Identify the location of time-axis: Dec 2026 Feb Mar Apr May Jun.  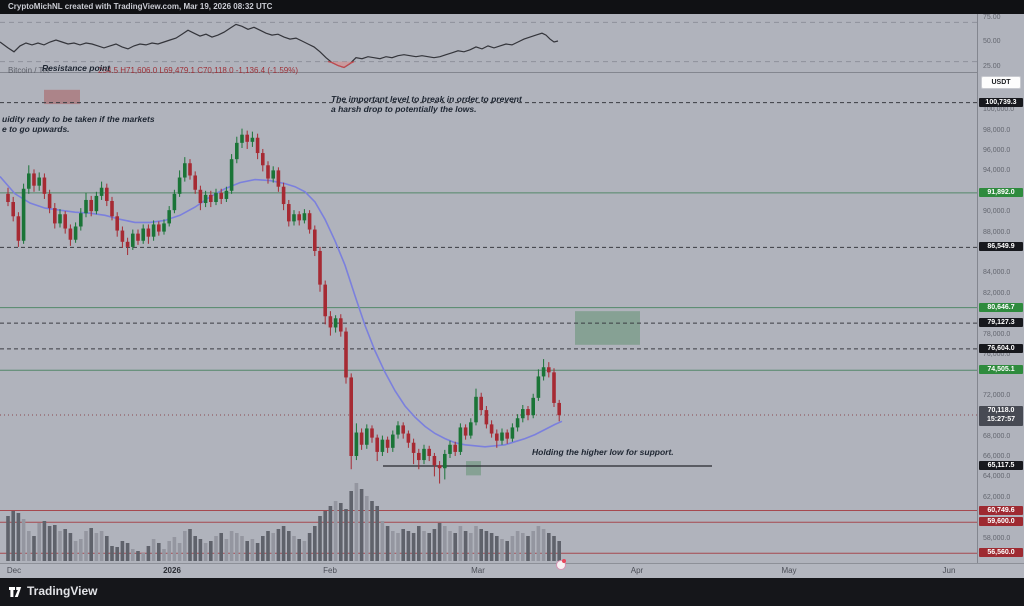
(512, 570).